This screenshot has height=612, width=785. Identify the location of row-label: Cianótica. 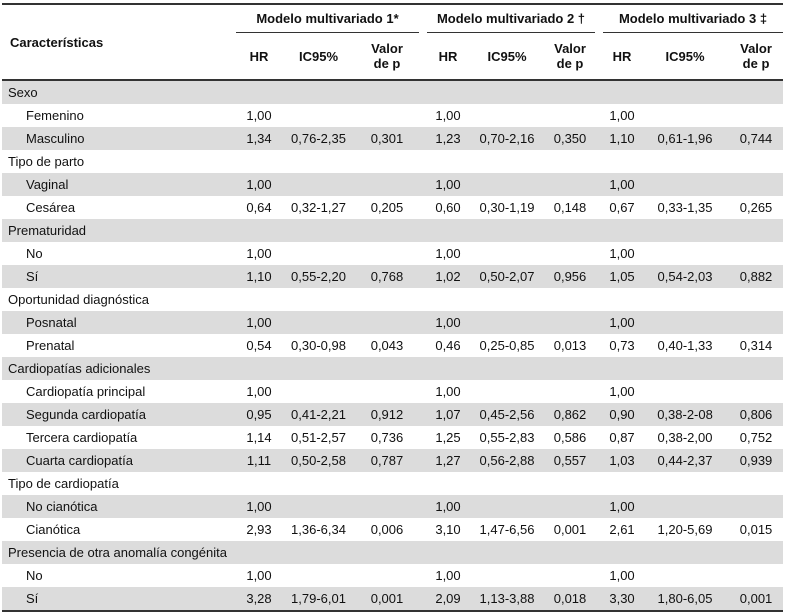
(53, 529).